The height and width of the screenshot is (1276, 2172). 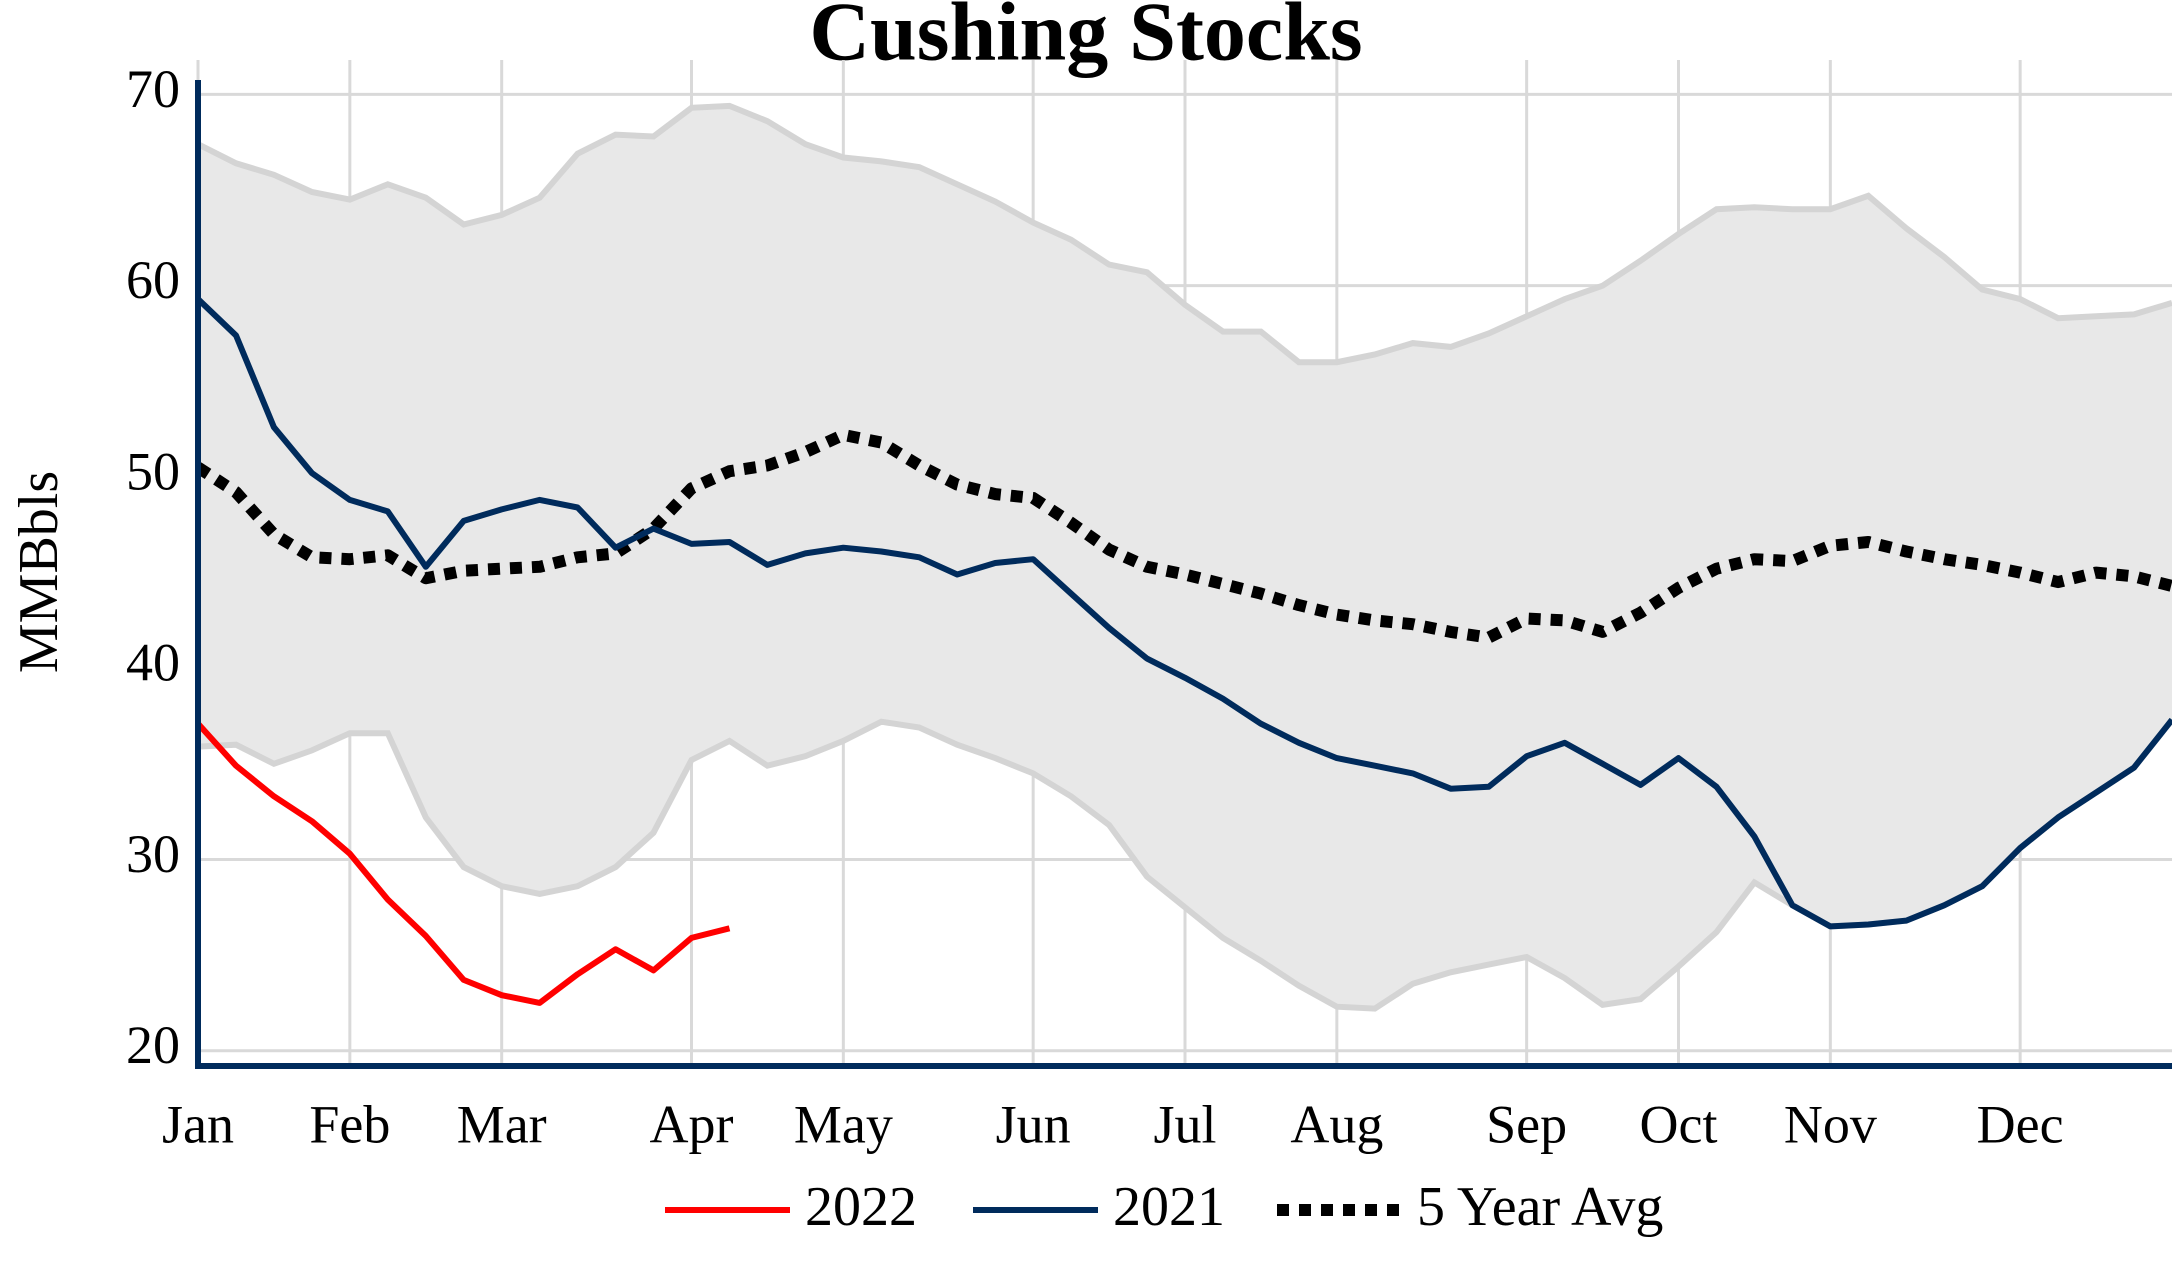 What do you see at coordinates (502, 1124) in the screenshot?
I see `x-tick-label: Mar` at bounding box center [502, 1124].